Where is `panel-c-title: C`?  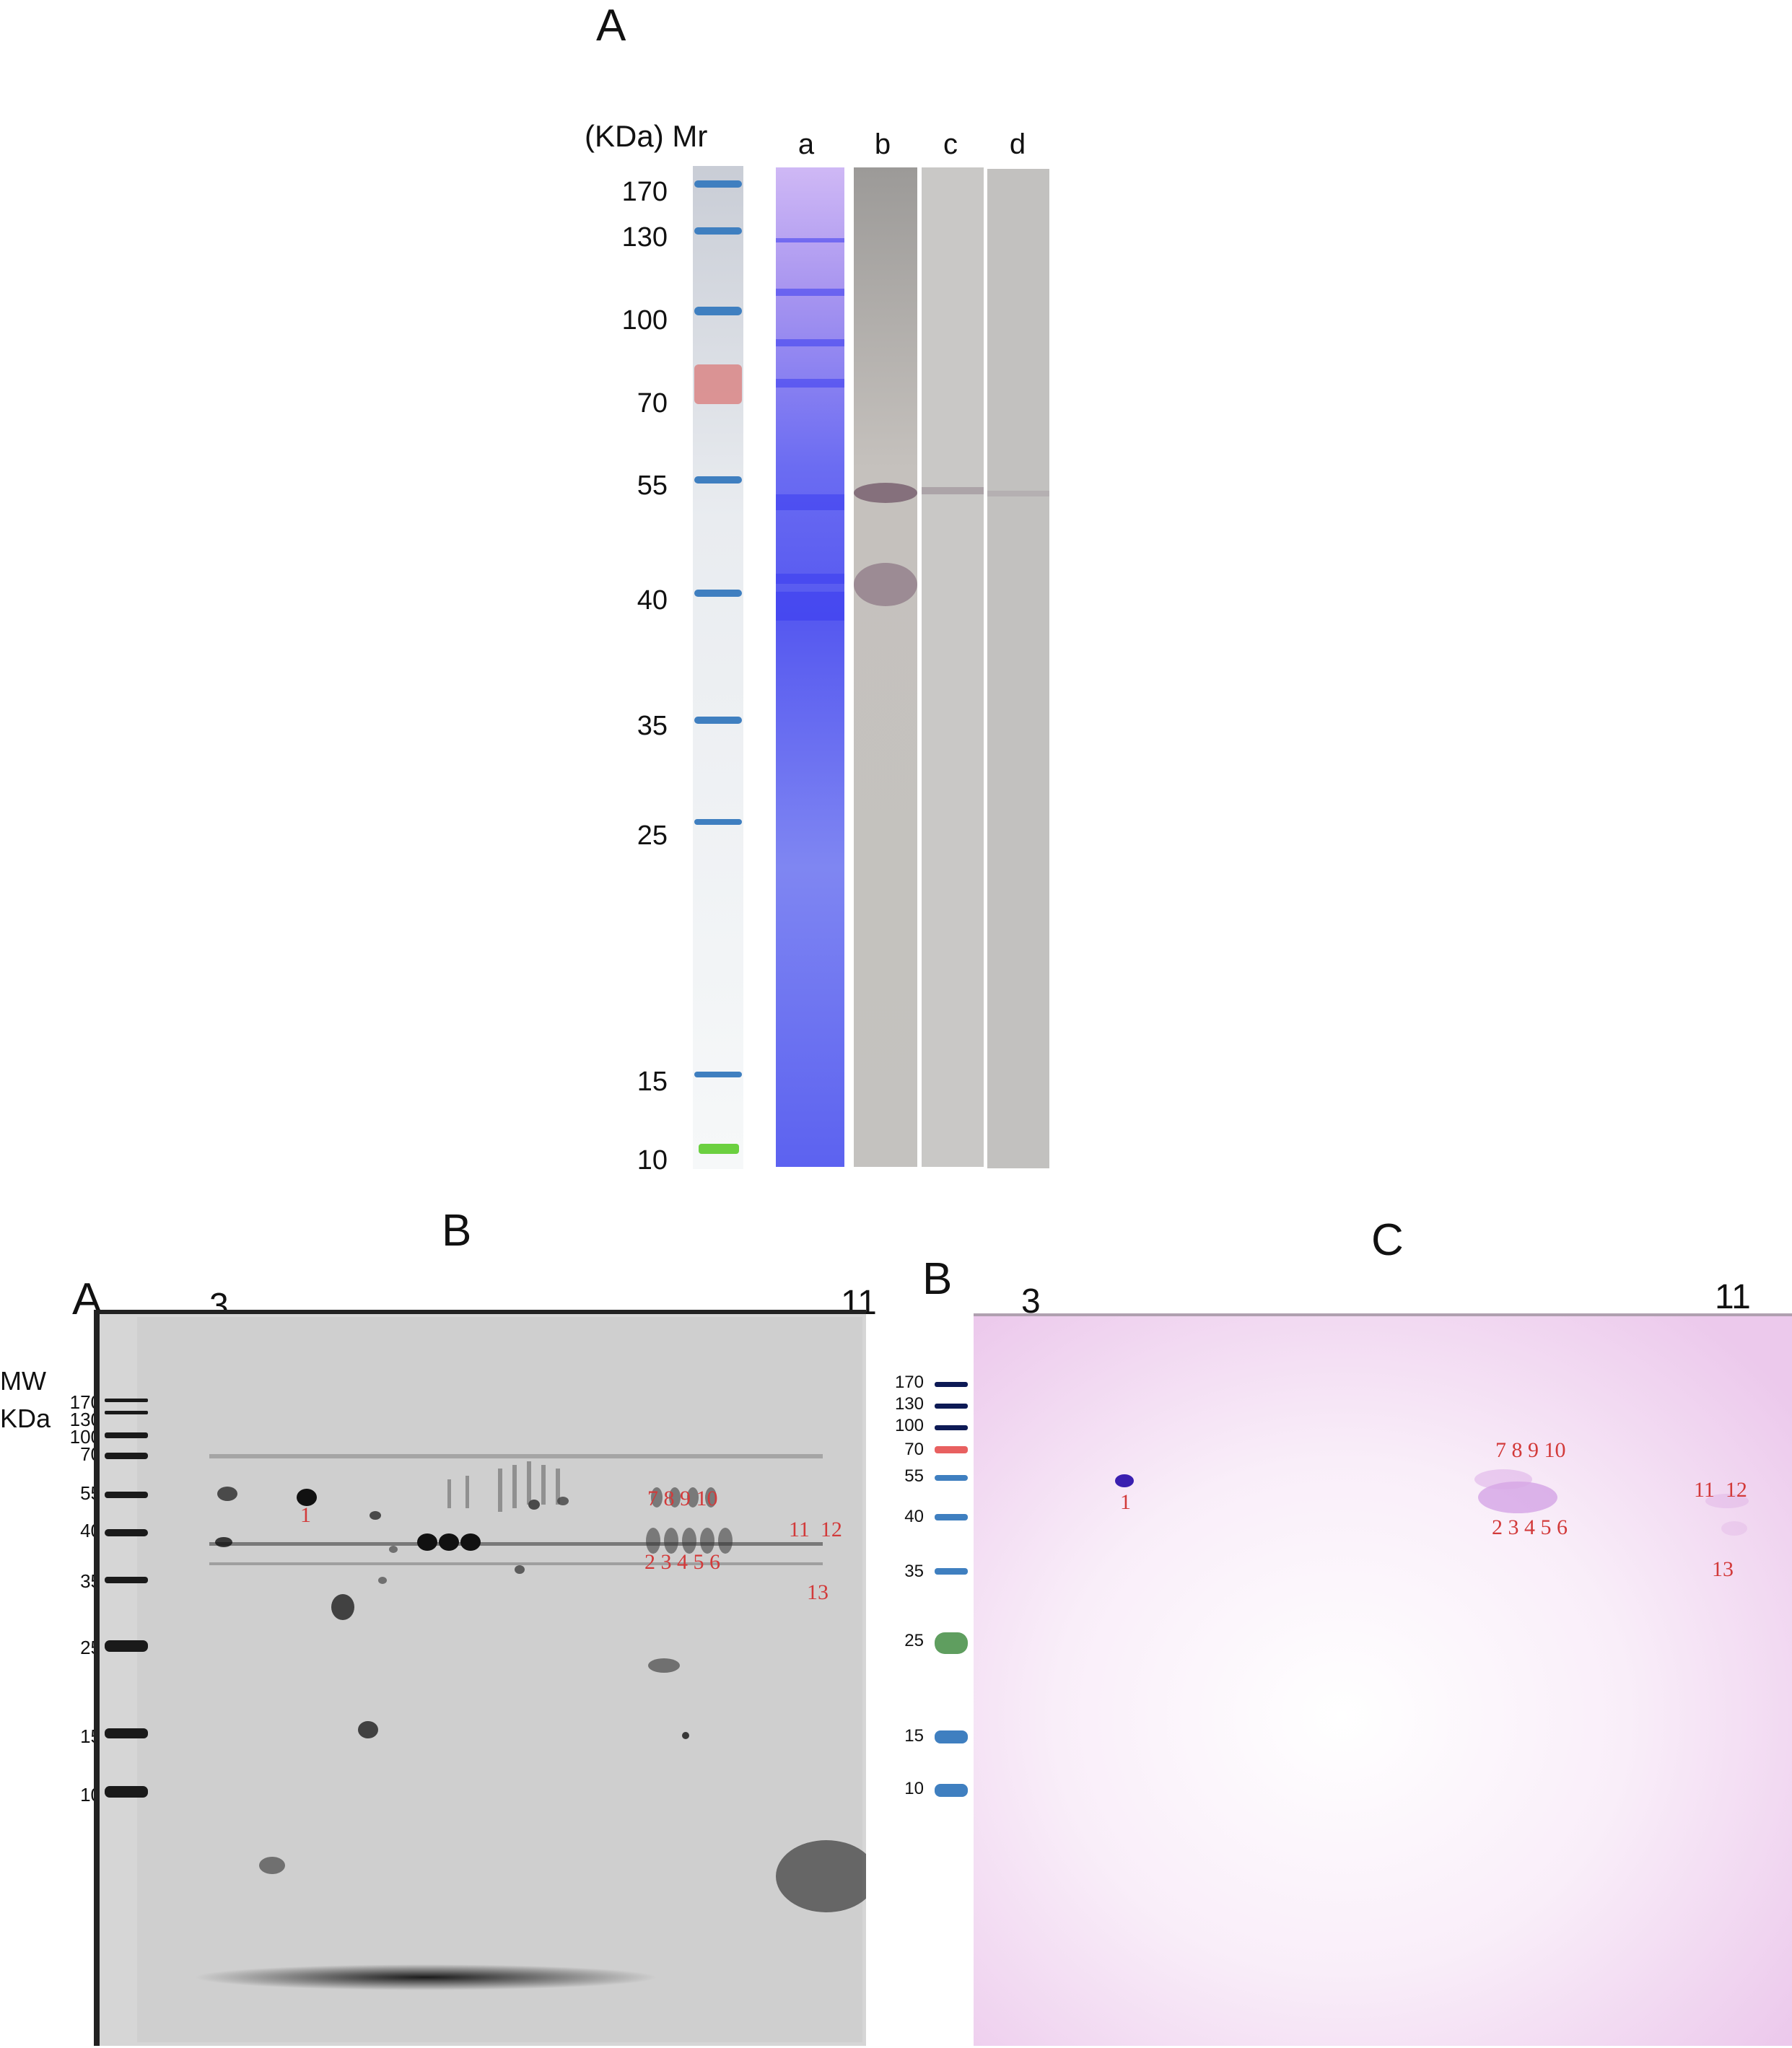 panel-c-title: C is located at coordinates (1387, 1240).